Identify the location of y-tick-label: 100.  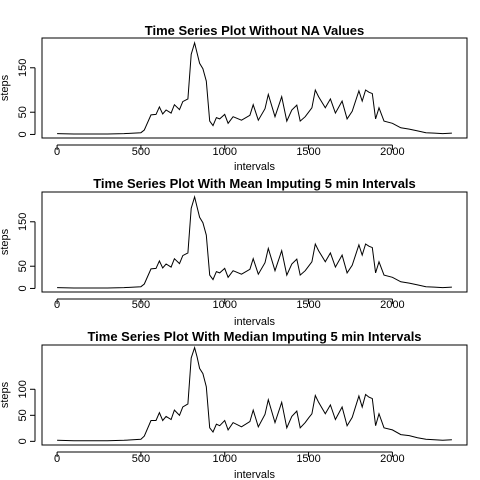
(23, 389).